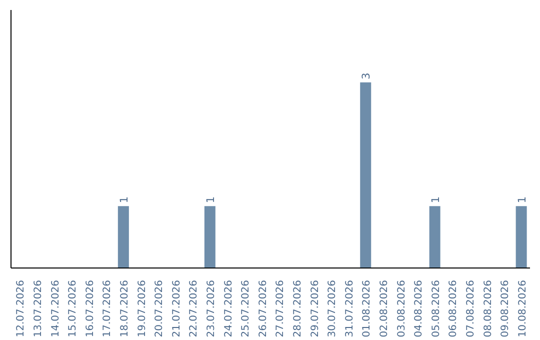 The width and height of the screenshot is (540, 340). Describe the element at coordinates (263, 309) in the screenshot. I see `x-tick-label: 26.07.2026` at that location.